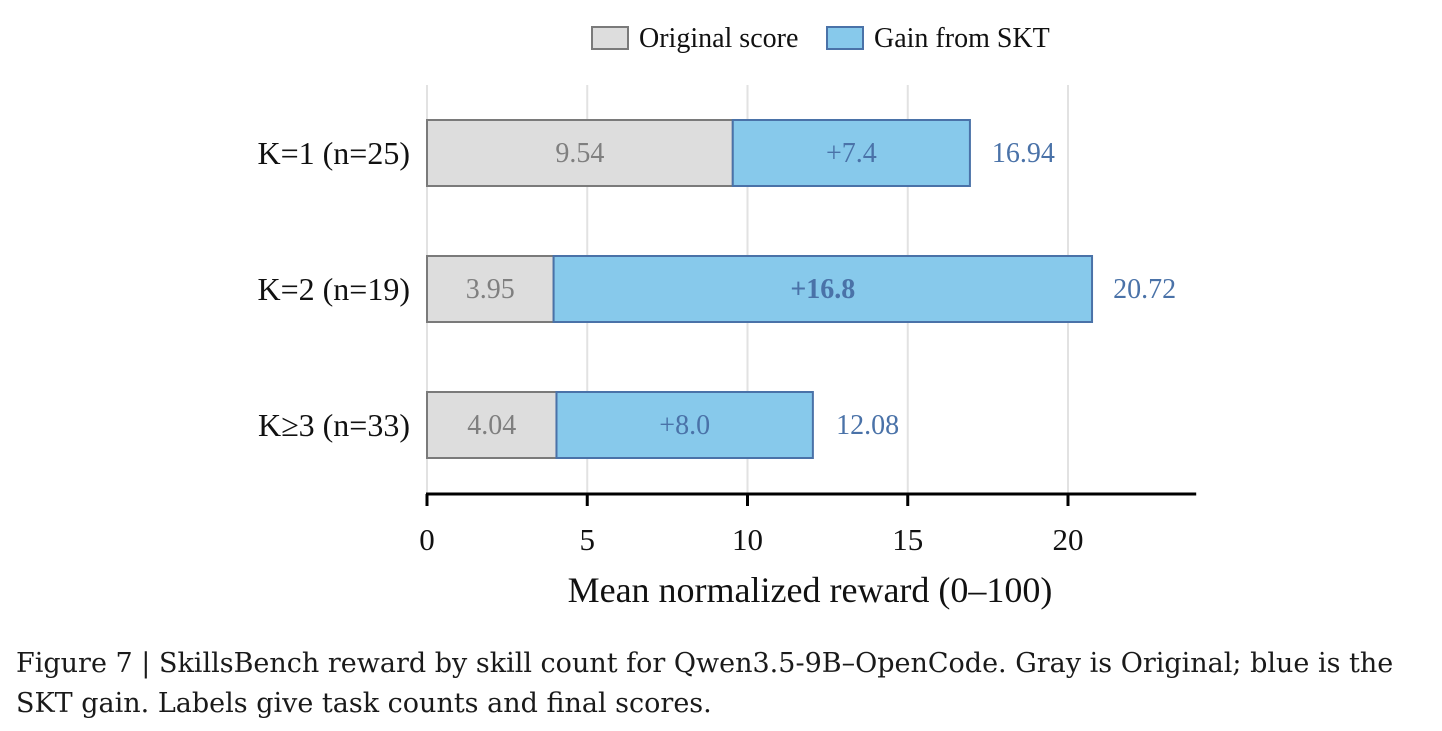 The height and width of the screenshot is (731, 1442). What do you see at coordinates (1068, 539) in the screenshot?
I see `x-tick-label-20: 20` at bounding box center [1068, 539].